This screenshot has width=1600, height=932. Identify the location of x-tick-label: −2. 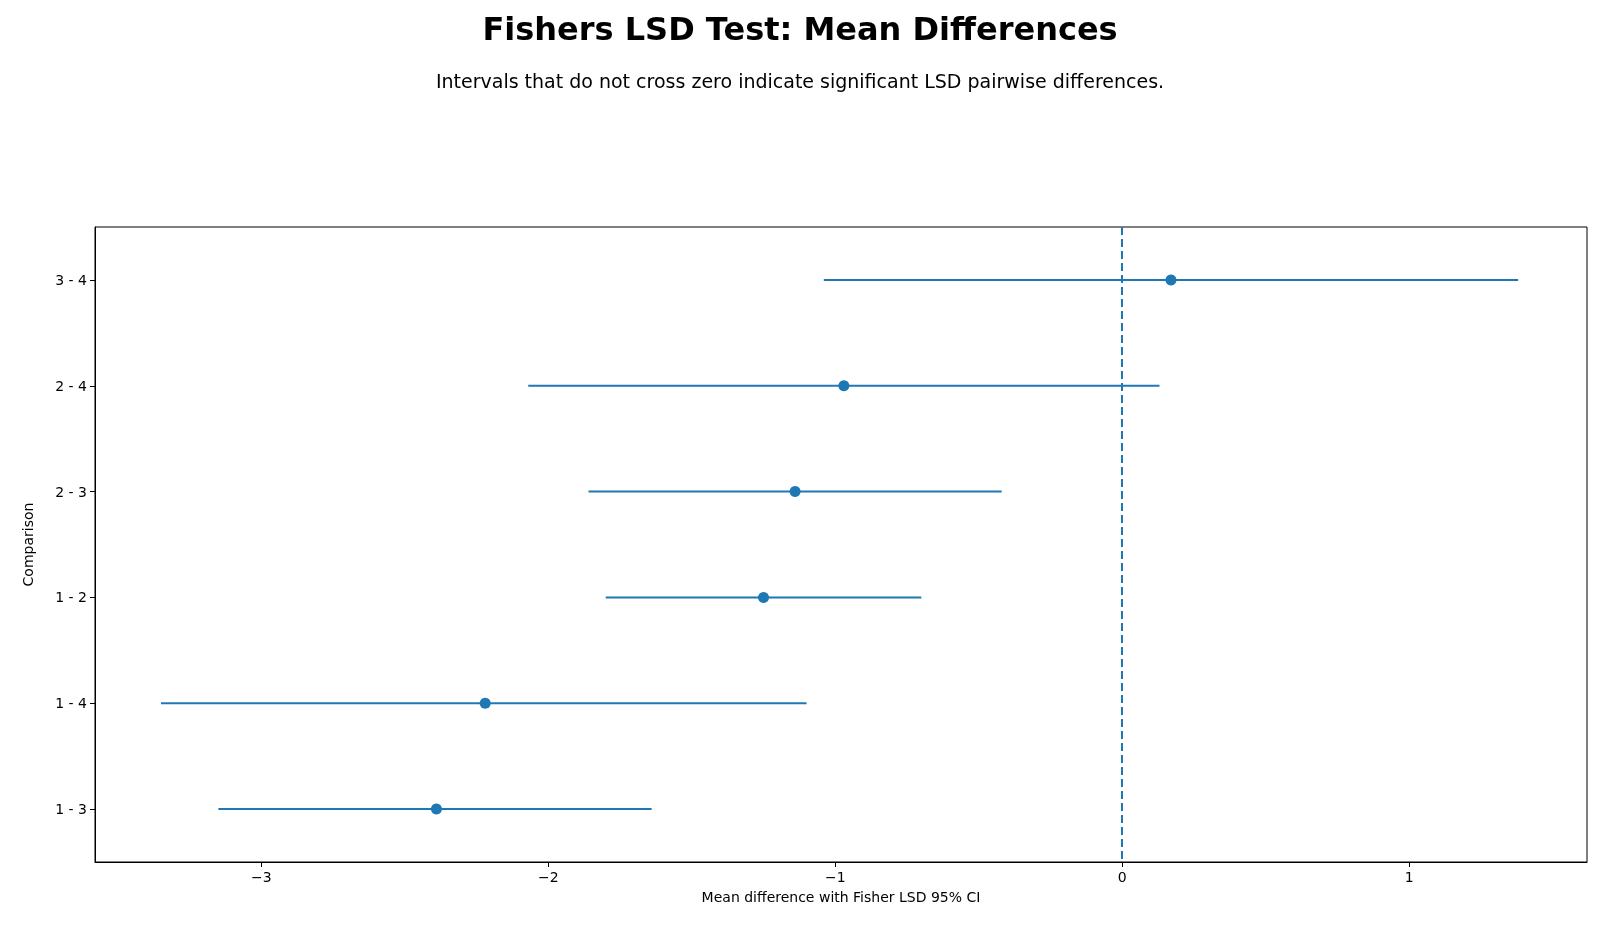
(548, 877).